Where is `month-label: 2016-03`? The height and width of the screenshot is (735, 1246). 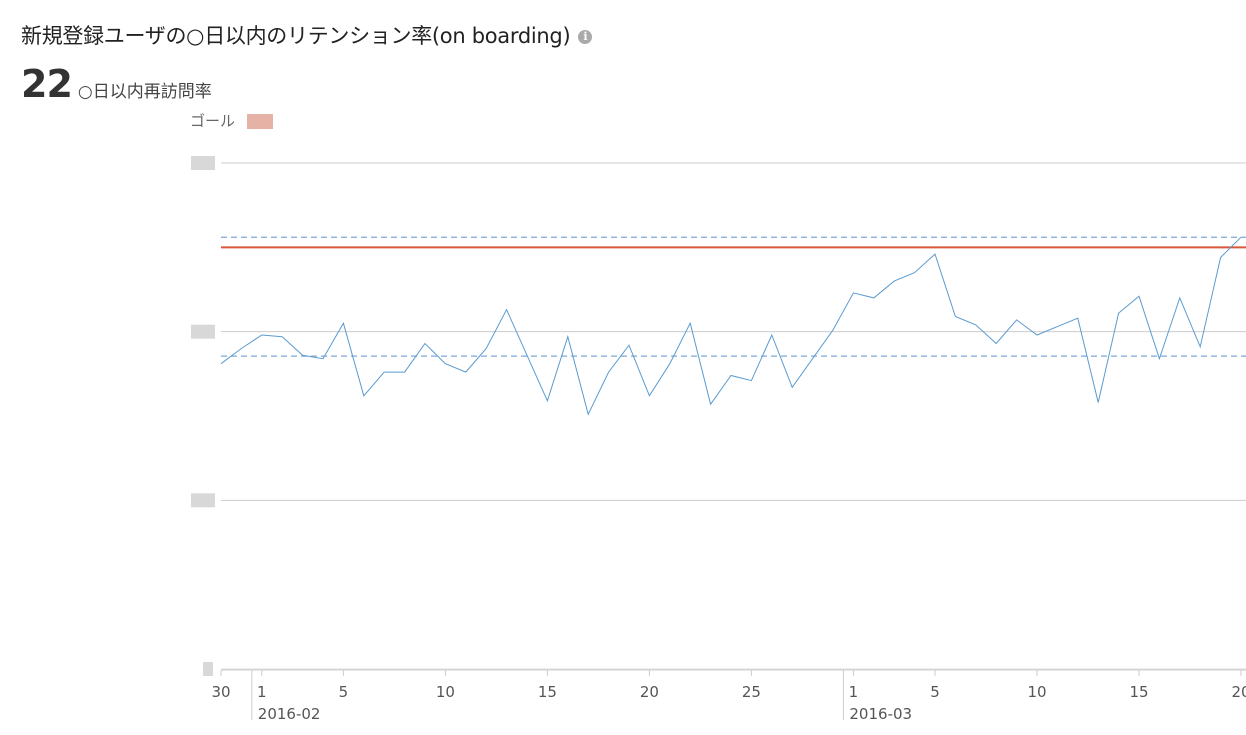
month-label: 2016-03 is located at coordinates (880, 714).